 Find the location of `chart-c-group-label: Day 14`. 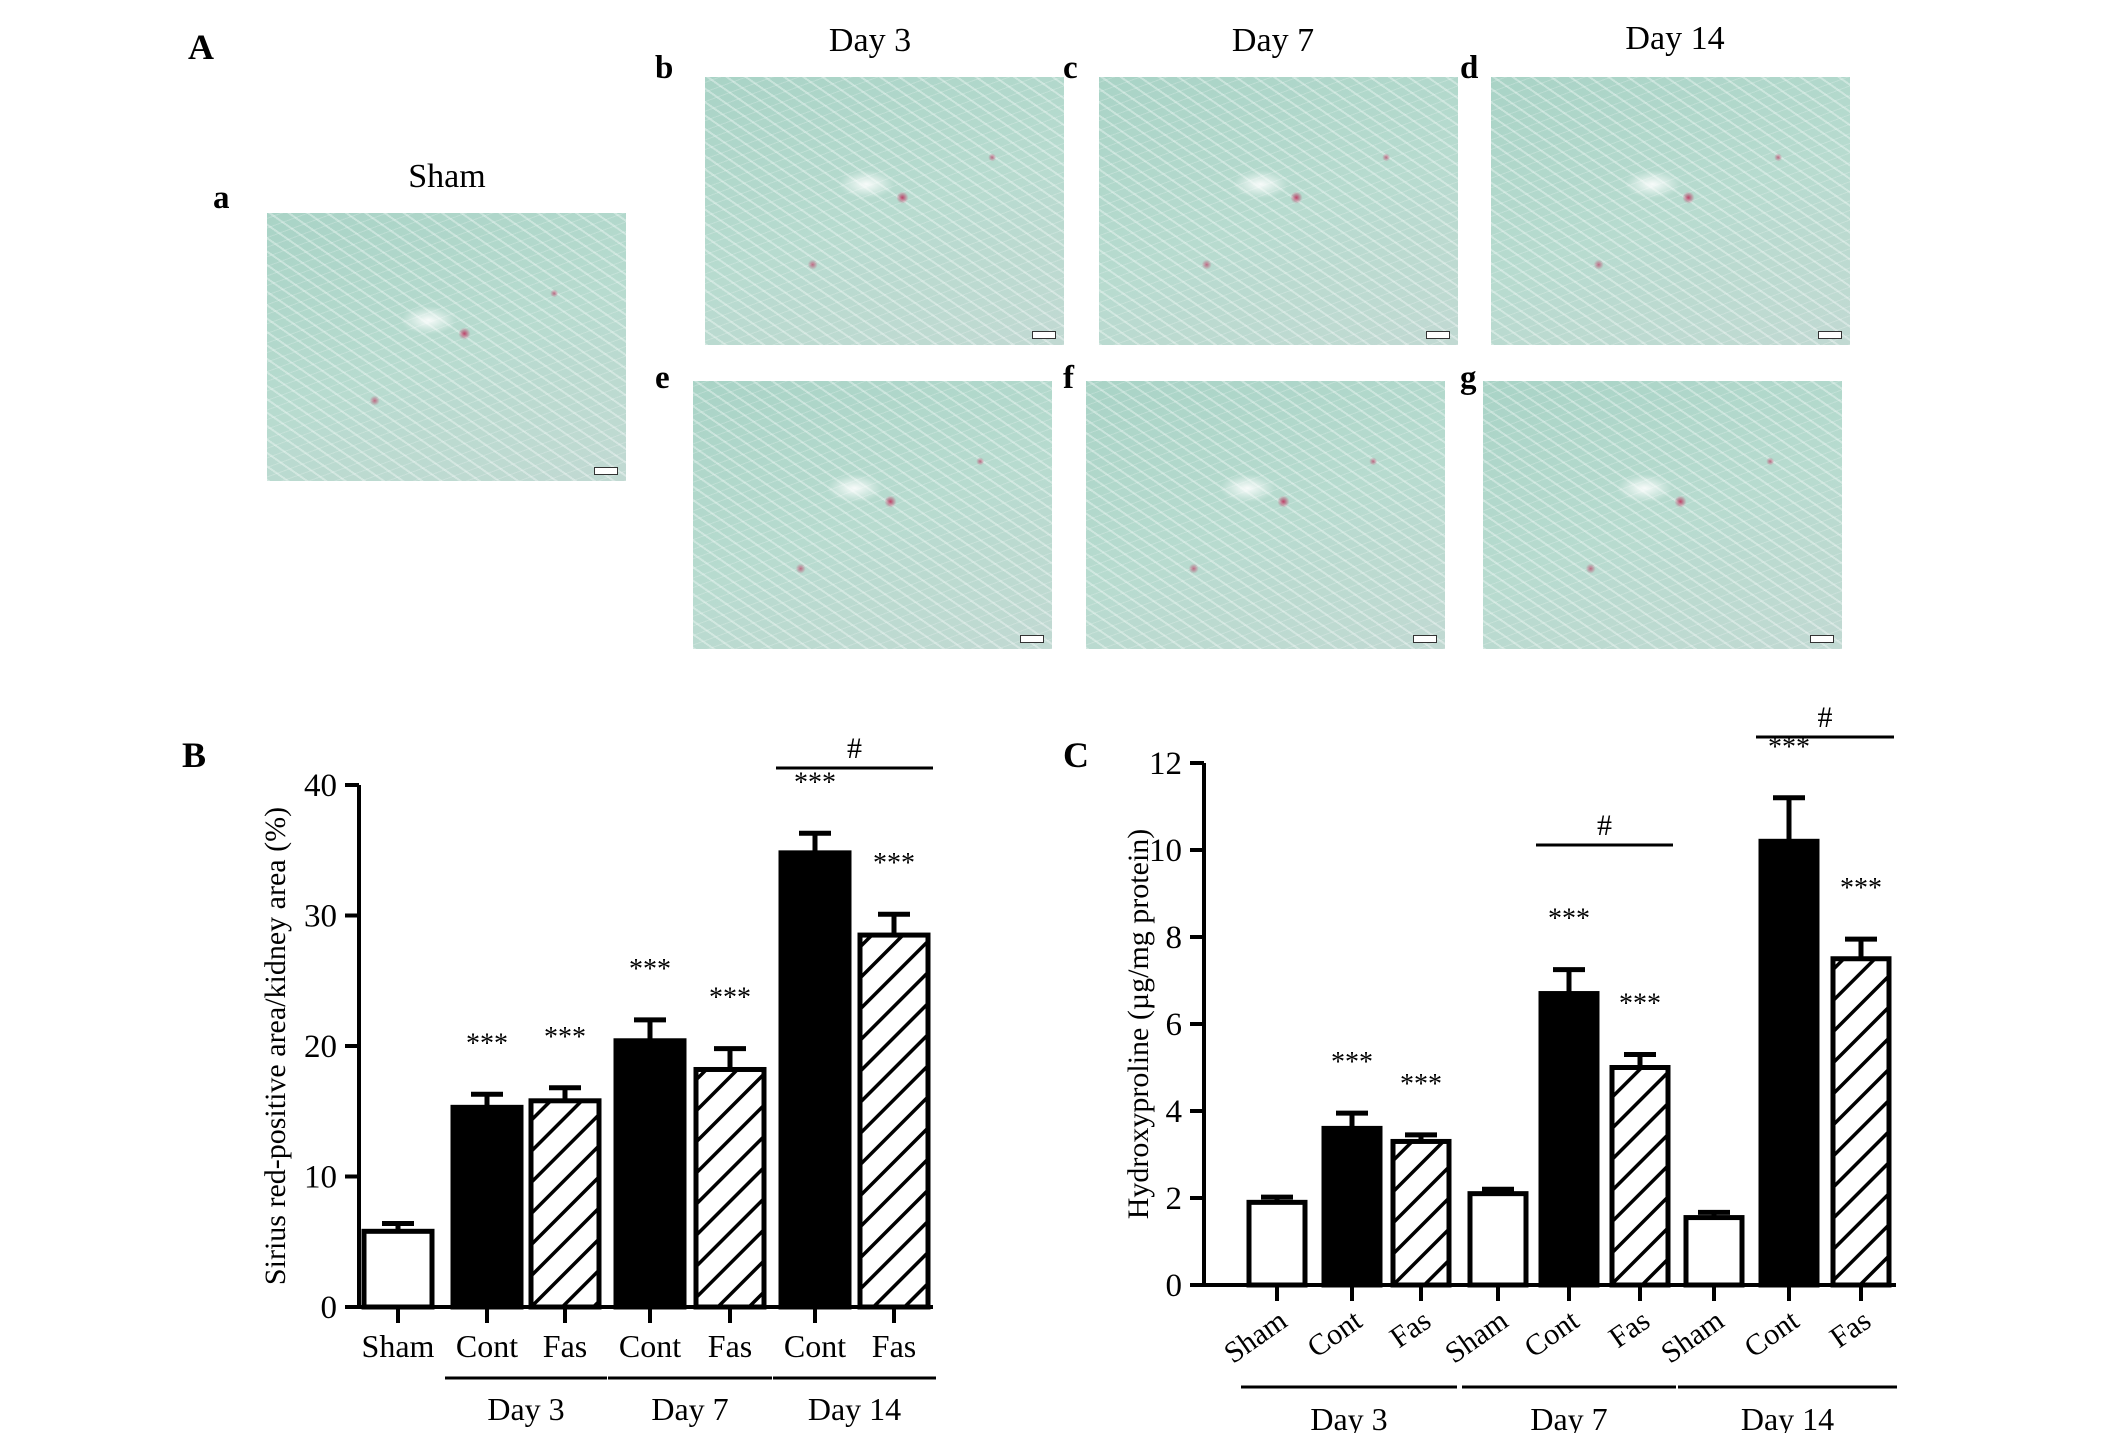

chart-c-group-label: Day 14 is located at coordinates (1787, 1417).